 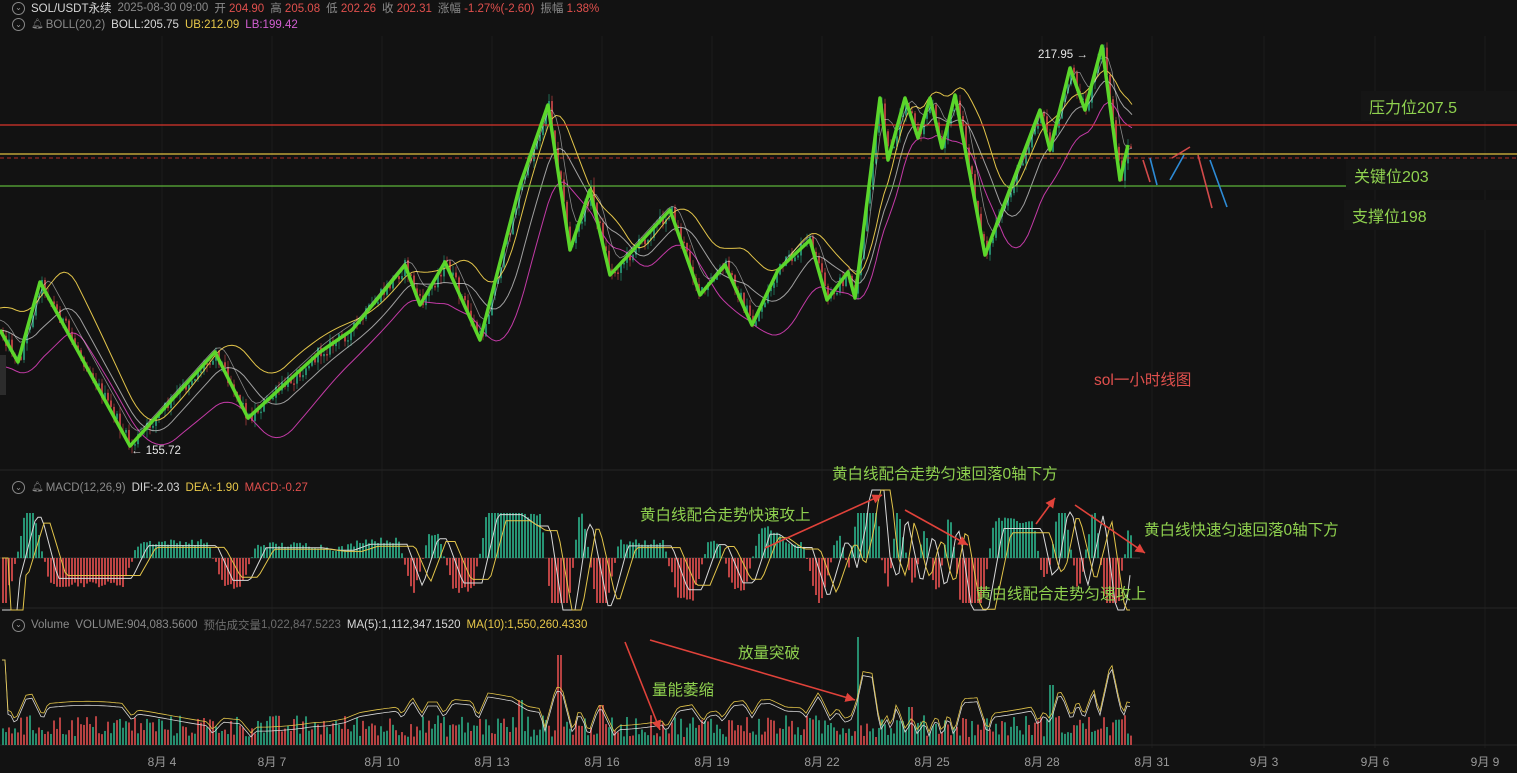 What do you see at coordinates (71, 9) in the screenshot?
I see `symbol-label: SOL/USDT永续` at bounding box center [71, 9].